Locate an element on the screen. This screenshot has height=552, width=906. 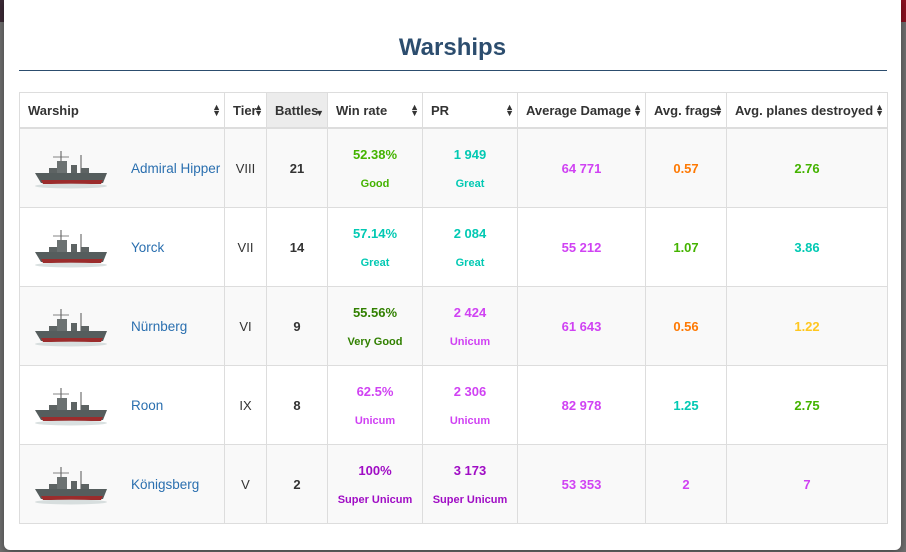
column-header-label: Battles is located at coordinates (297, 110).